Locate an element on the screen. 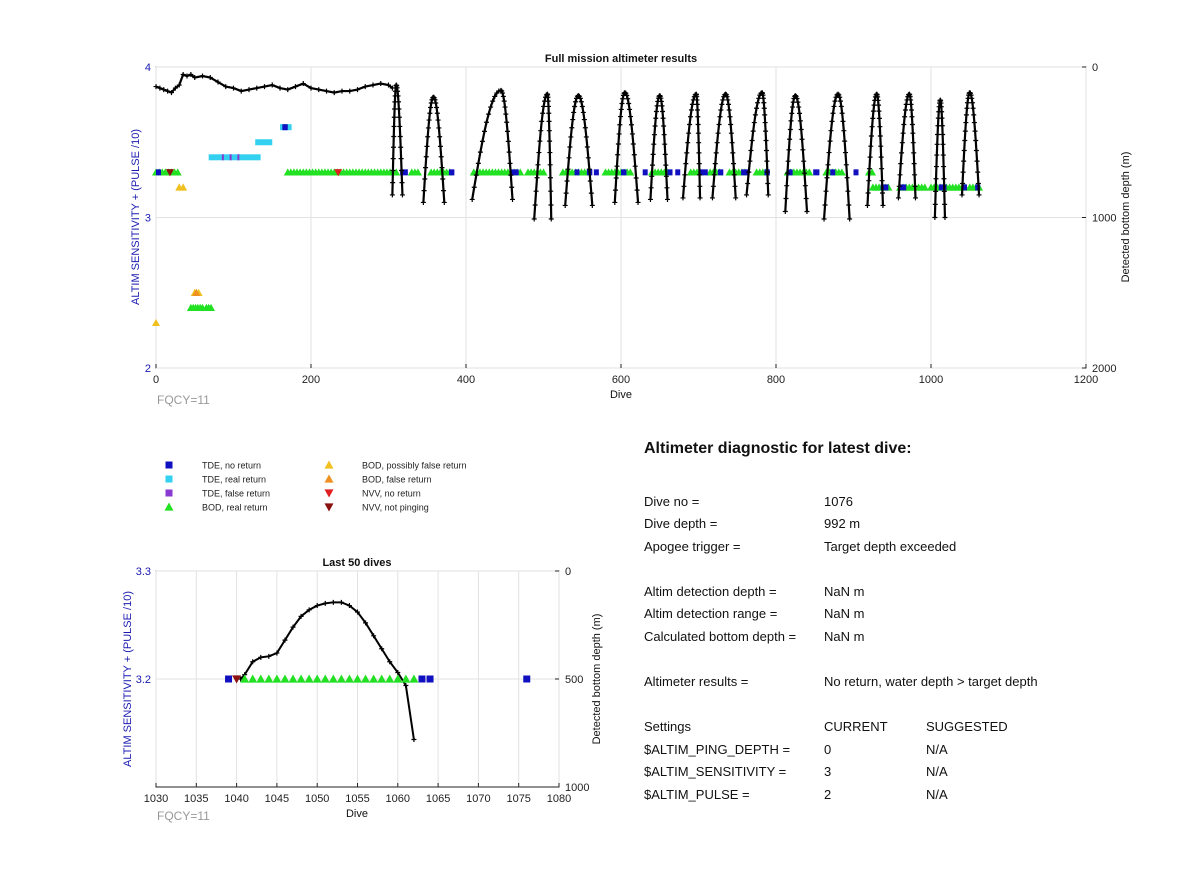 The width and height of the screenshot is (1200, 885). settings-label: Settings is located at coordinates (667, 726).